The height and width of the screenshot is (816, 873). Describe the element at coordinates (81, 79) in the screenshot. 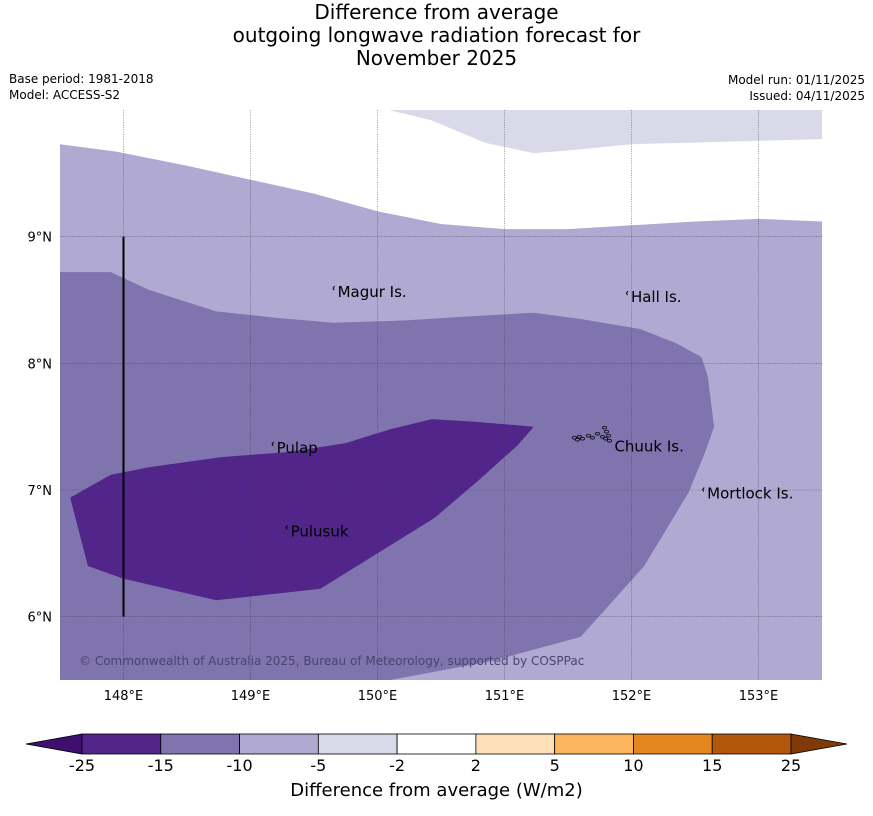

I see `base-period-label: Base period: 1981-2018` at that location.